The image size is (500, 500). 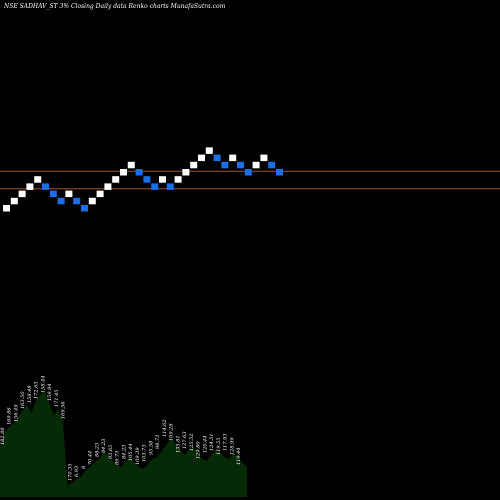 I want to click on volume-label: 158.44, so click(x=44, y=385).